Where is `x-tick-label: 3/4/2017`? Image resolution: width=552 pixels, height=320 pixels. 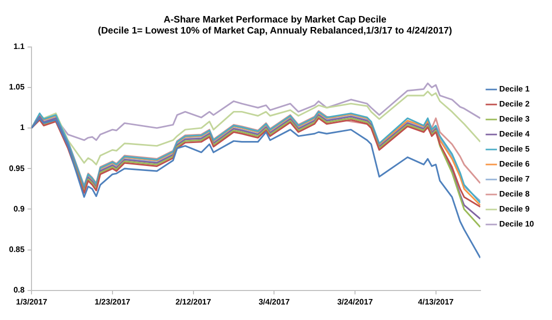 x-tick-label: 3/4/2017 is located at coordinates (274, 301).